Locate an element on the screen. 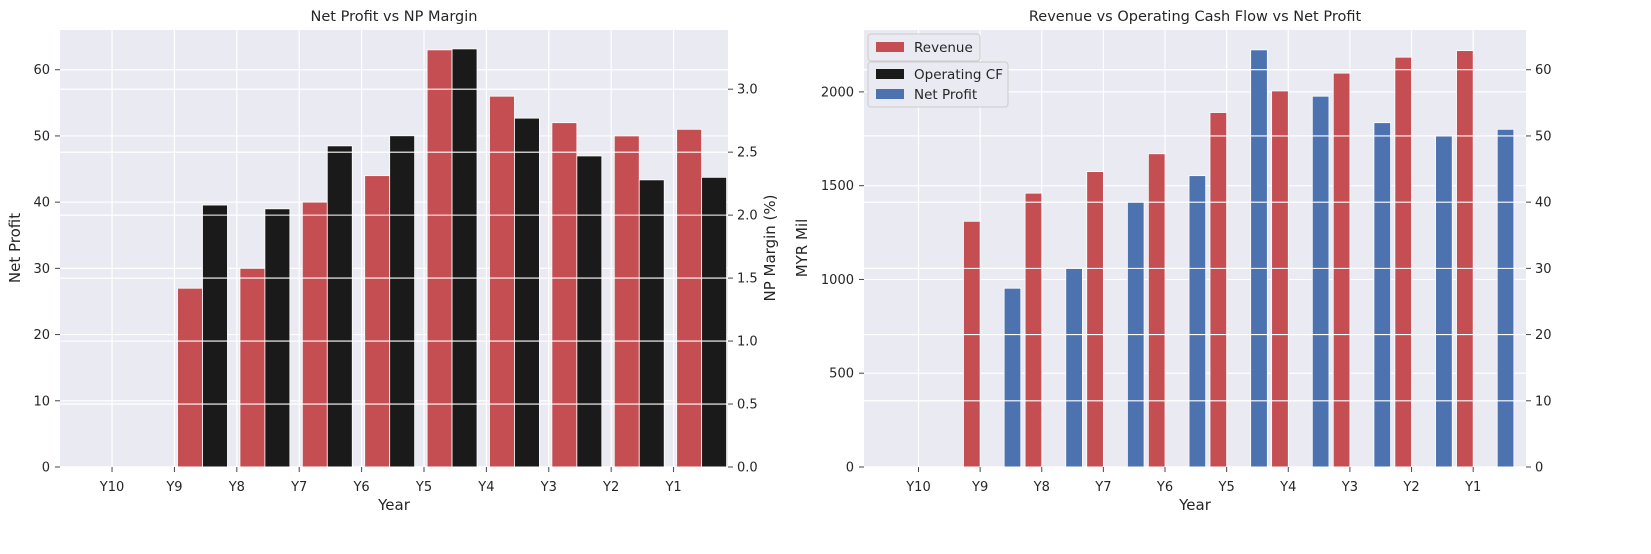  y-ticks-right: 0 10 20 30 40 50 60 is located at coordinates (1539, 269).